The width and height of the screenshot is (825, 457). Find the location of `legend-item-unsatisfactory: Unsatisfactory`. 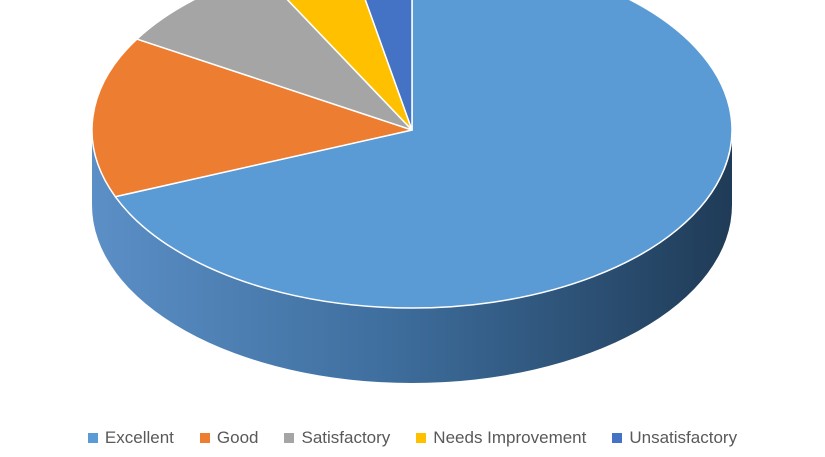

legend-item-unsatisfactory: Unsatisfactory is located at coordinates (674, 438).